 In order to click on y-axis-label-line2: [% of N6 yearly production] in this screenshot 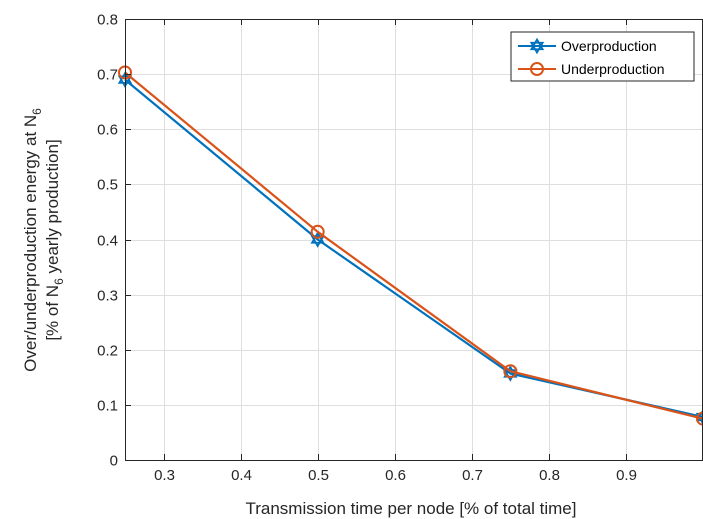, I will do `click(54, 239)`.